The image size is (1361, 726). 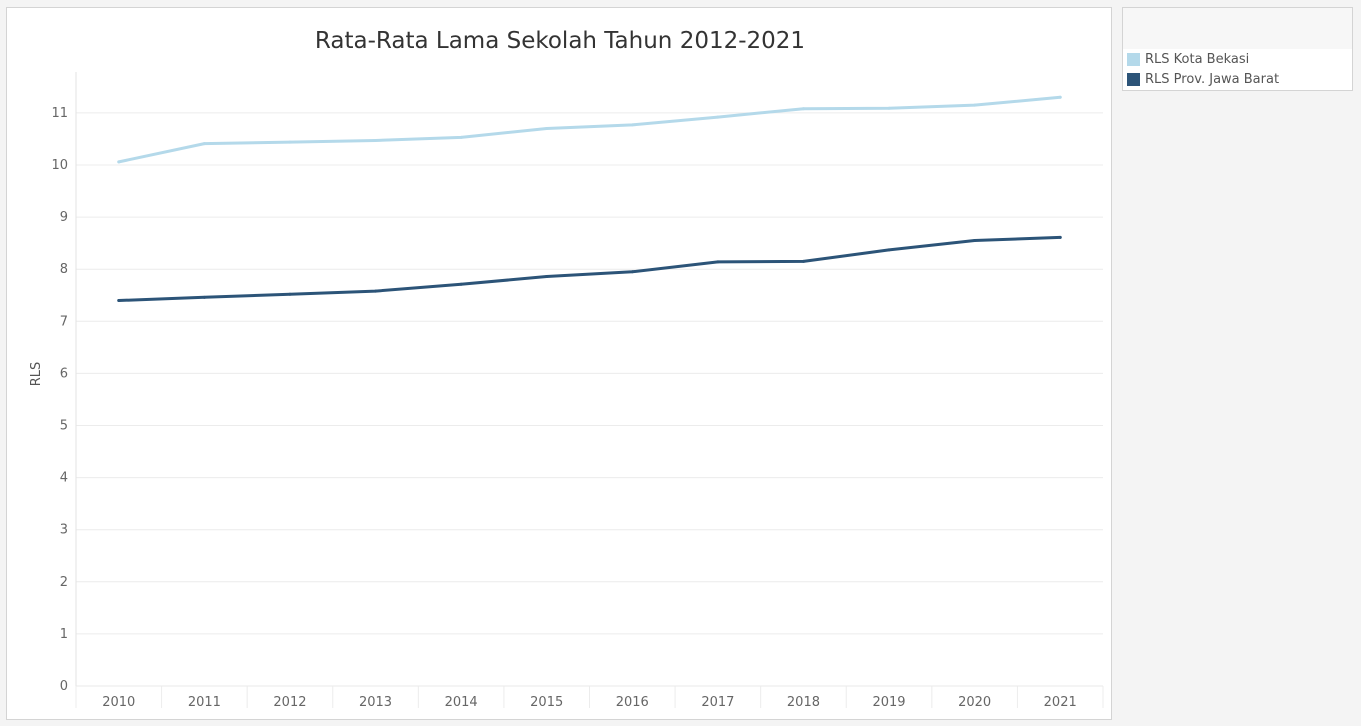 I want to click on data-point-1-2020, so click(x=975, y=241).